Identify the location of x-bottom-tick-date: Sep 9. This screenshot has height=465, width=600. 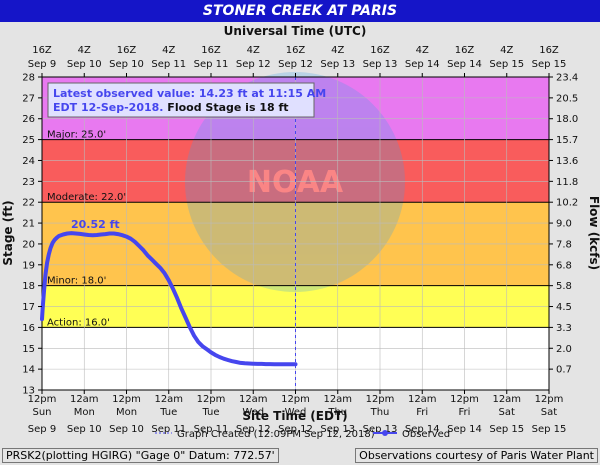
(42, 429).